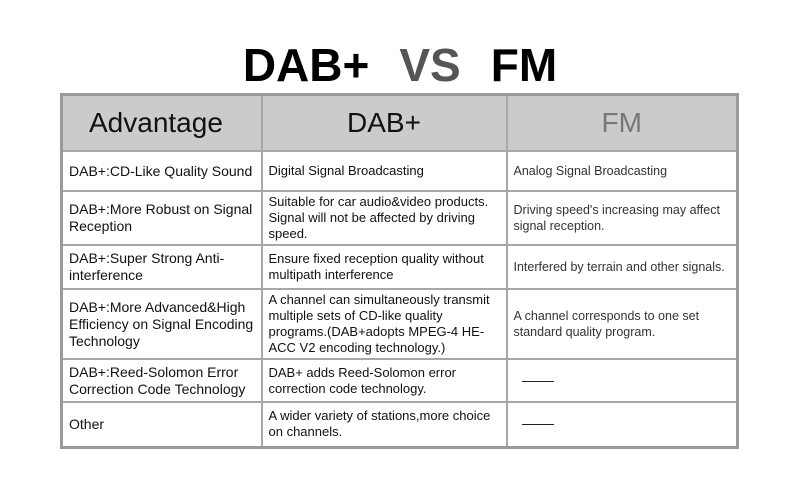 This screenshot has width=800, height=491. Describe the element at coordinates (622, 267) in the screenshot. I see `fm-cell: Interfered by terrain and other signals.` at that location.